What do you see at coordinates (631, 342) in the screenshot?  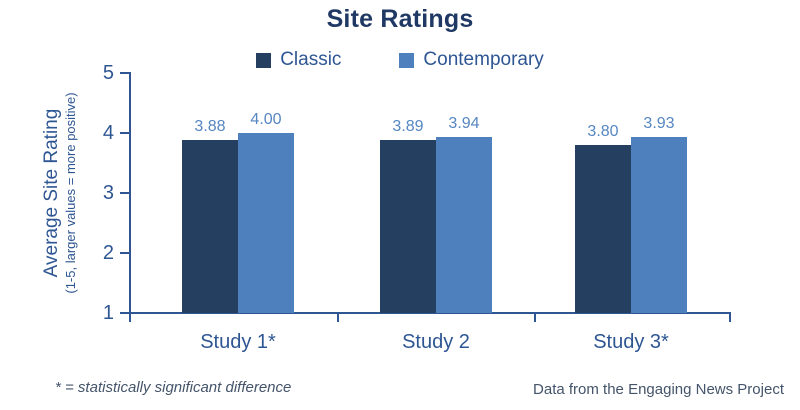 I see `x-category-label: Study 3*` at bounding box center [631, 342].